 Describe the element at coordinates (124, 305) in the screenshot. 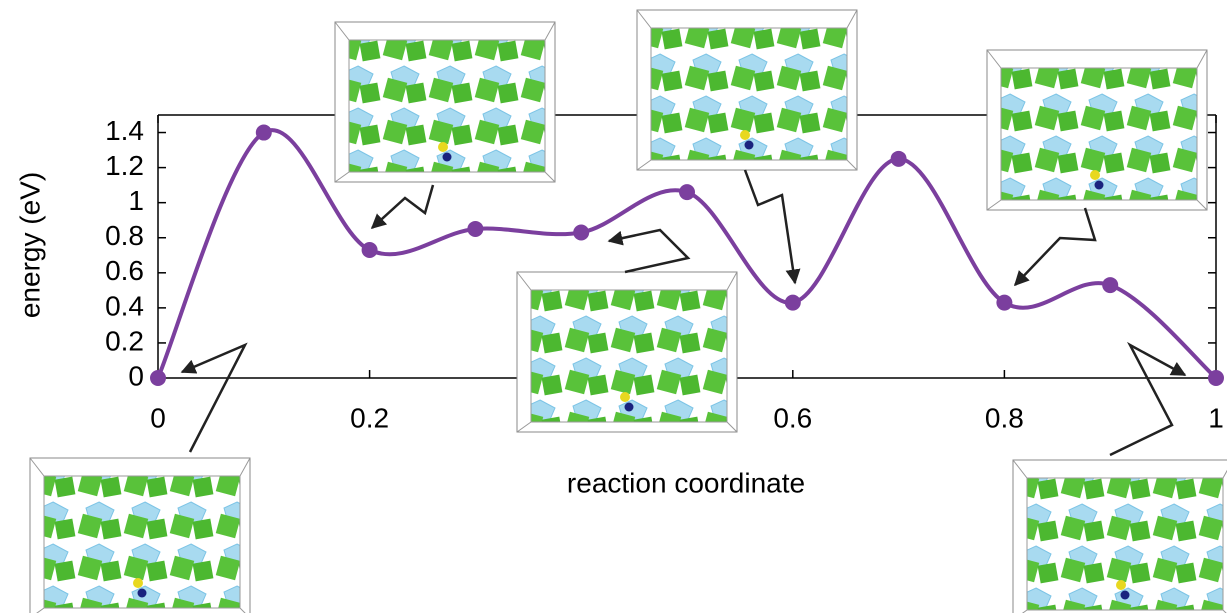

I see `y-tick-label: 0.4` at that location.